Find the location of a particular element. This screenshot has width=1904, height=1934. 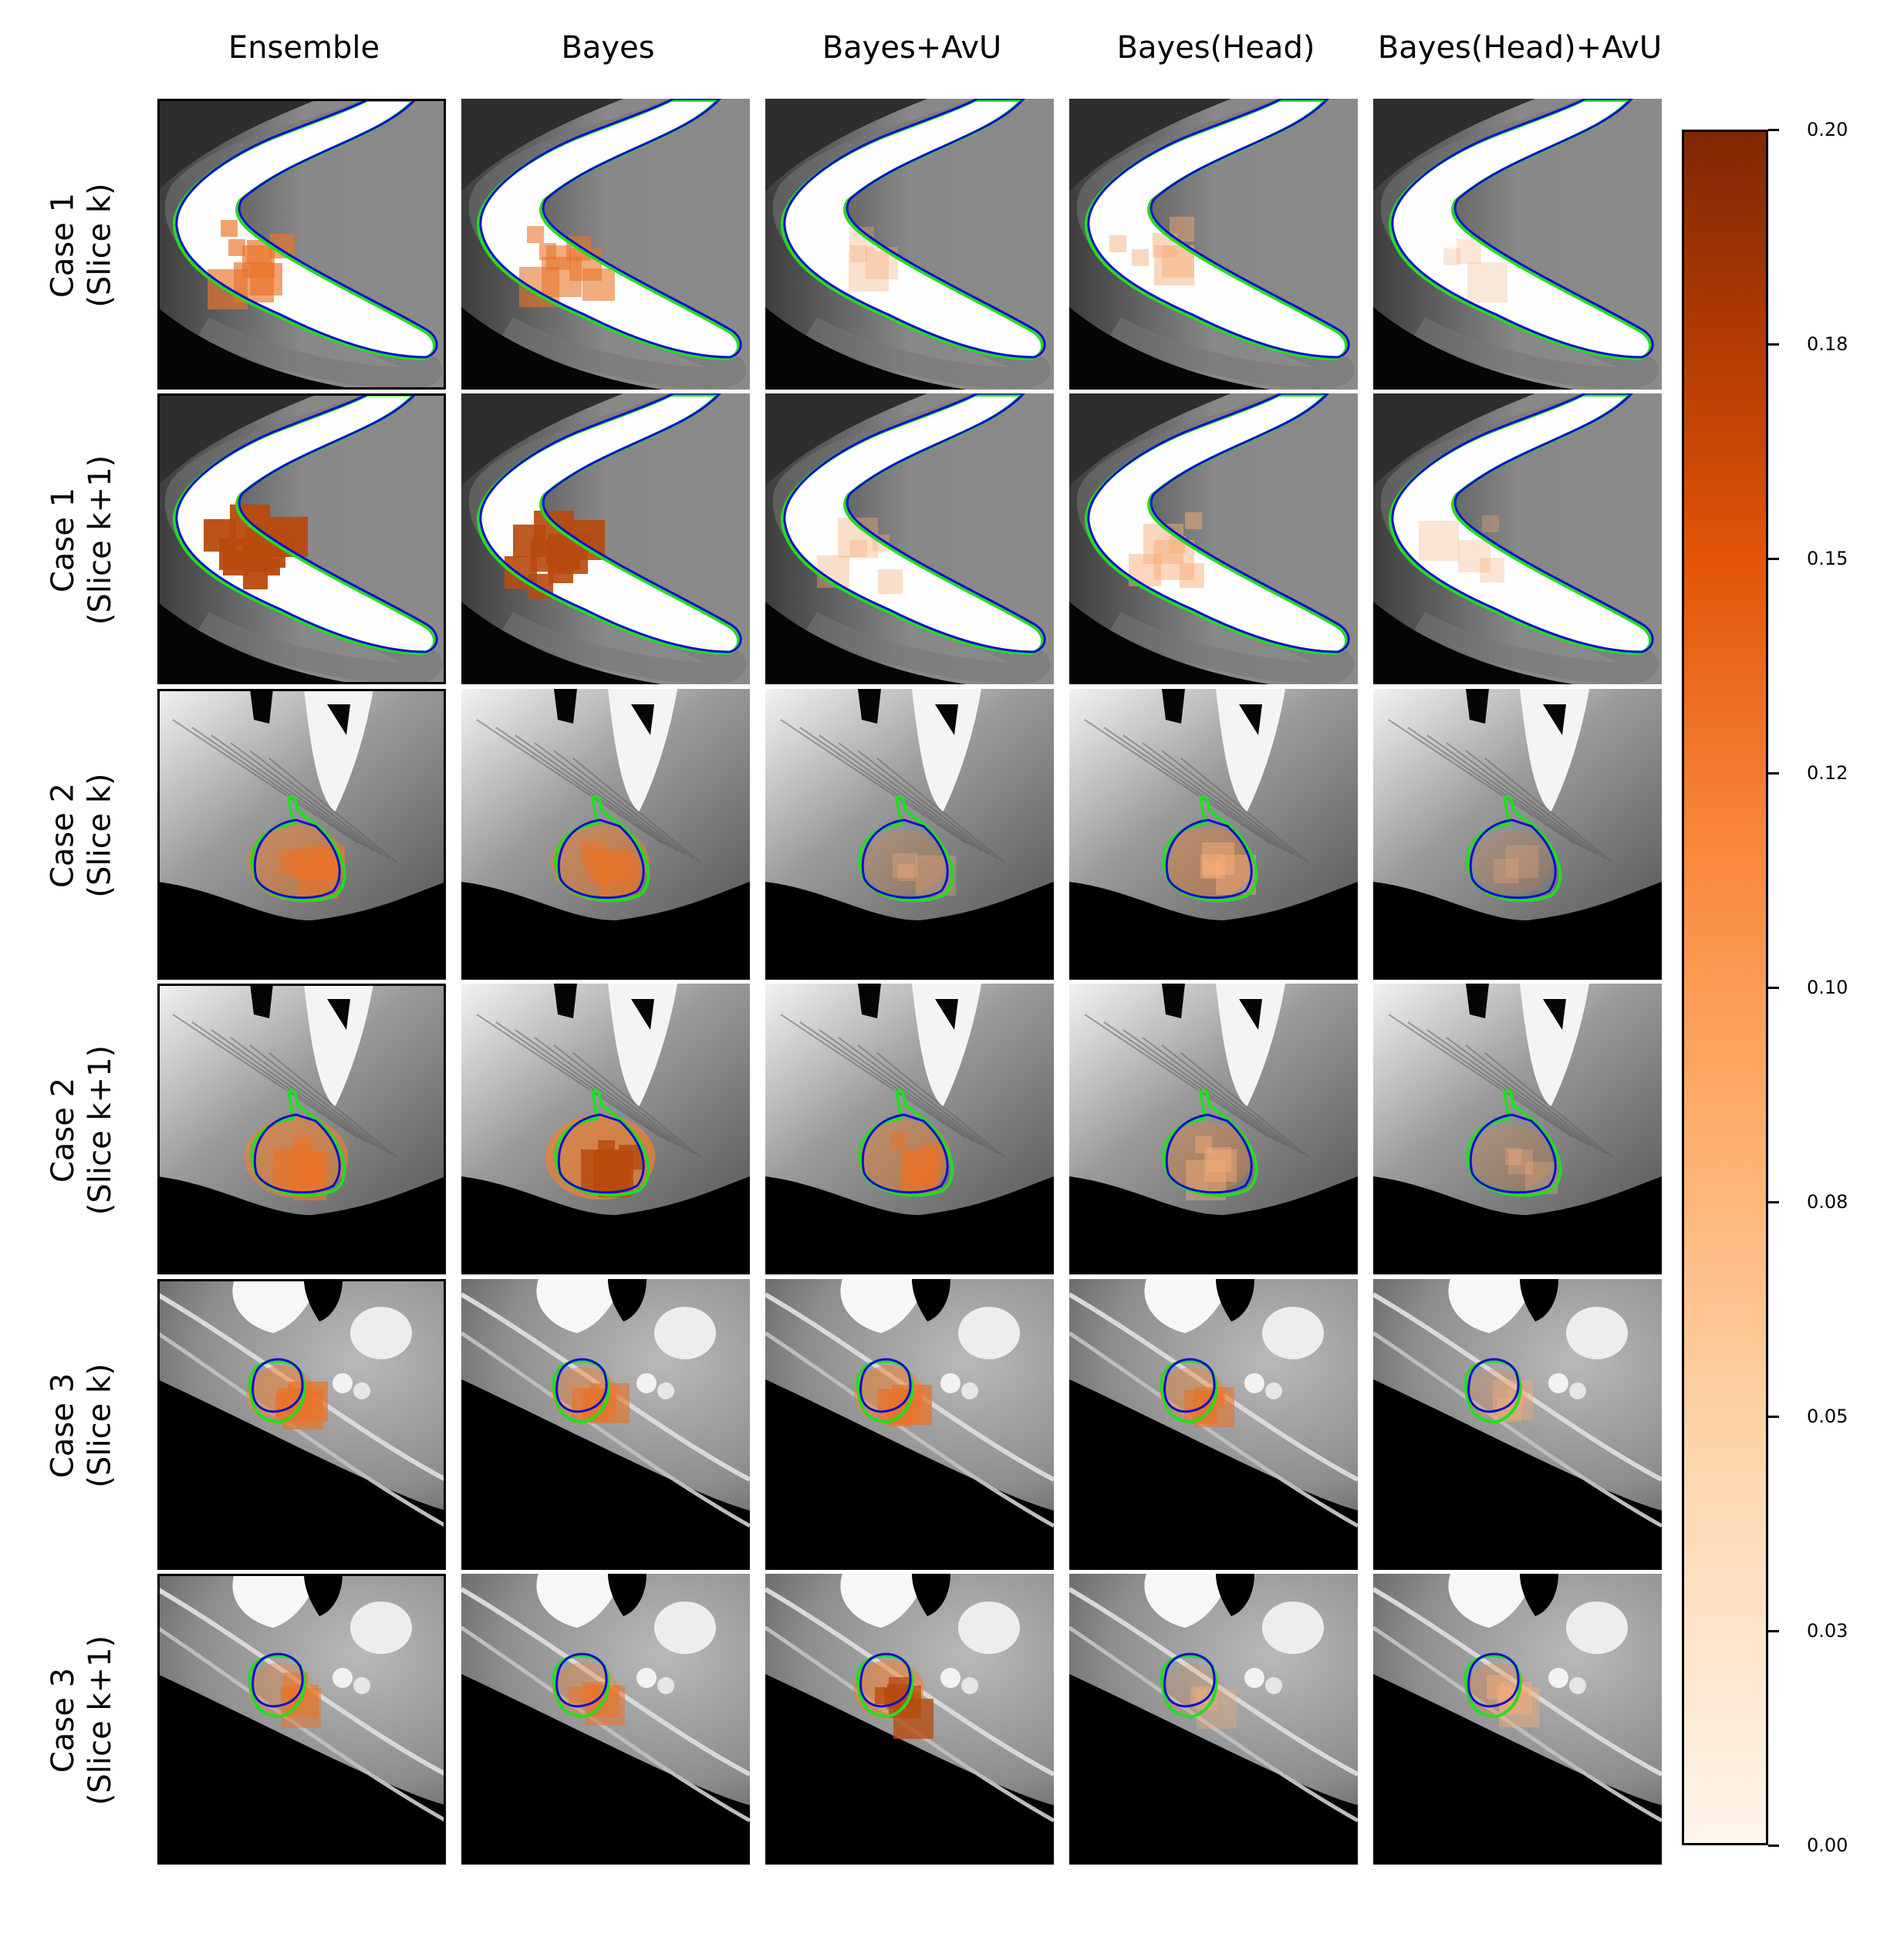

ct-slice-row4-bayes is located at coordinates (605, 1129).